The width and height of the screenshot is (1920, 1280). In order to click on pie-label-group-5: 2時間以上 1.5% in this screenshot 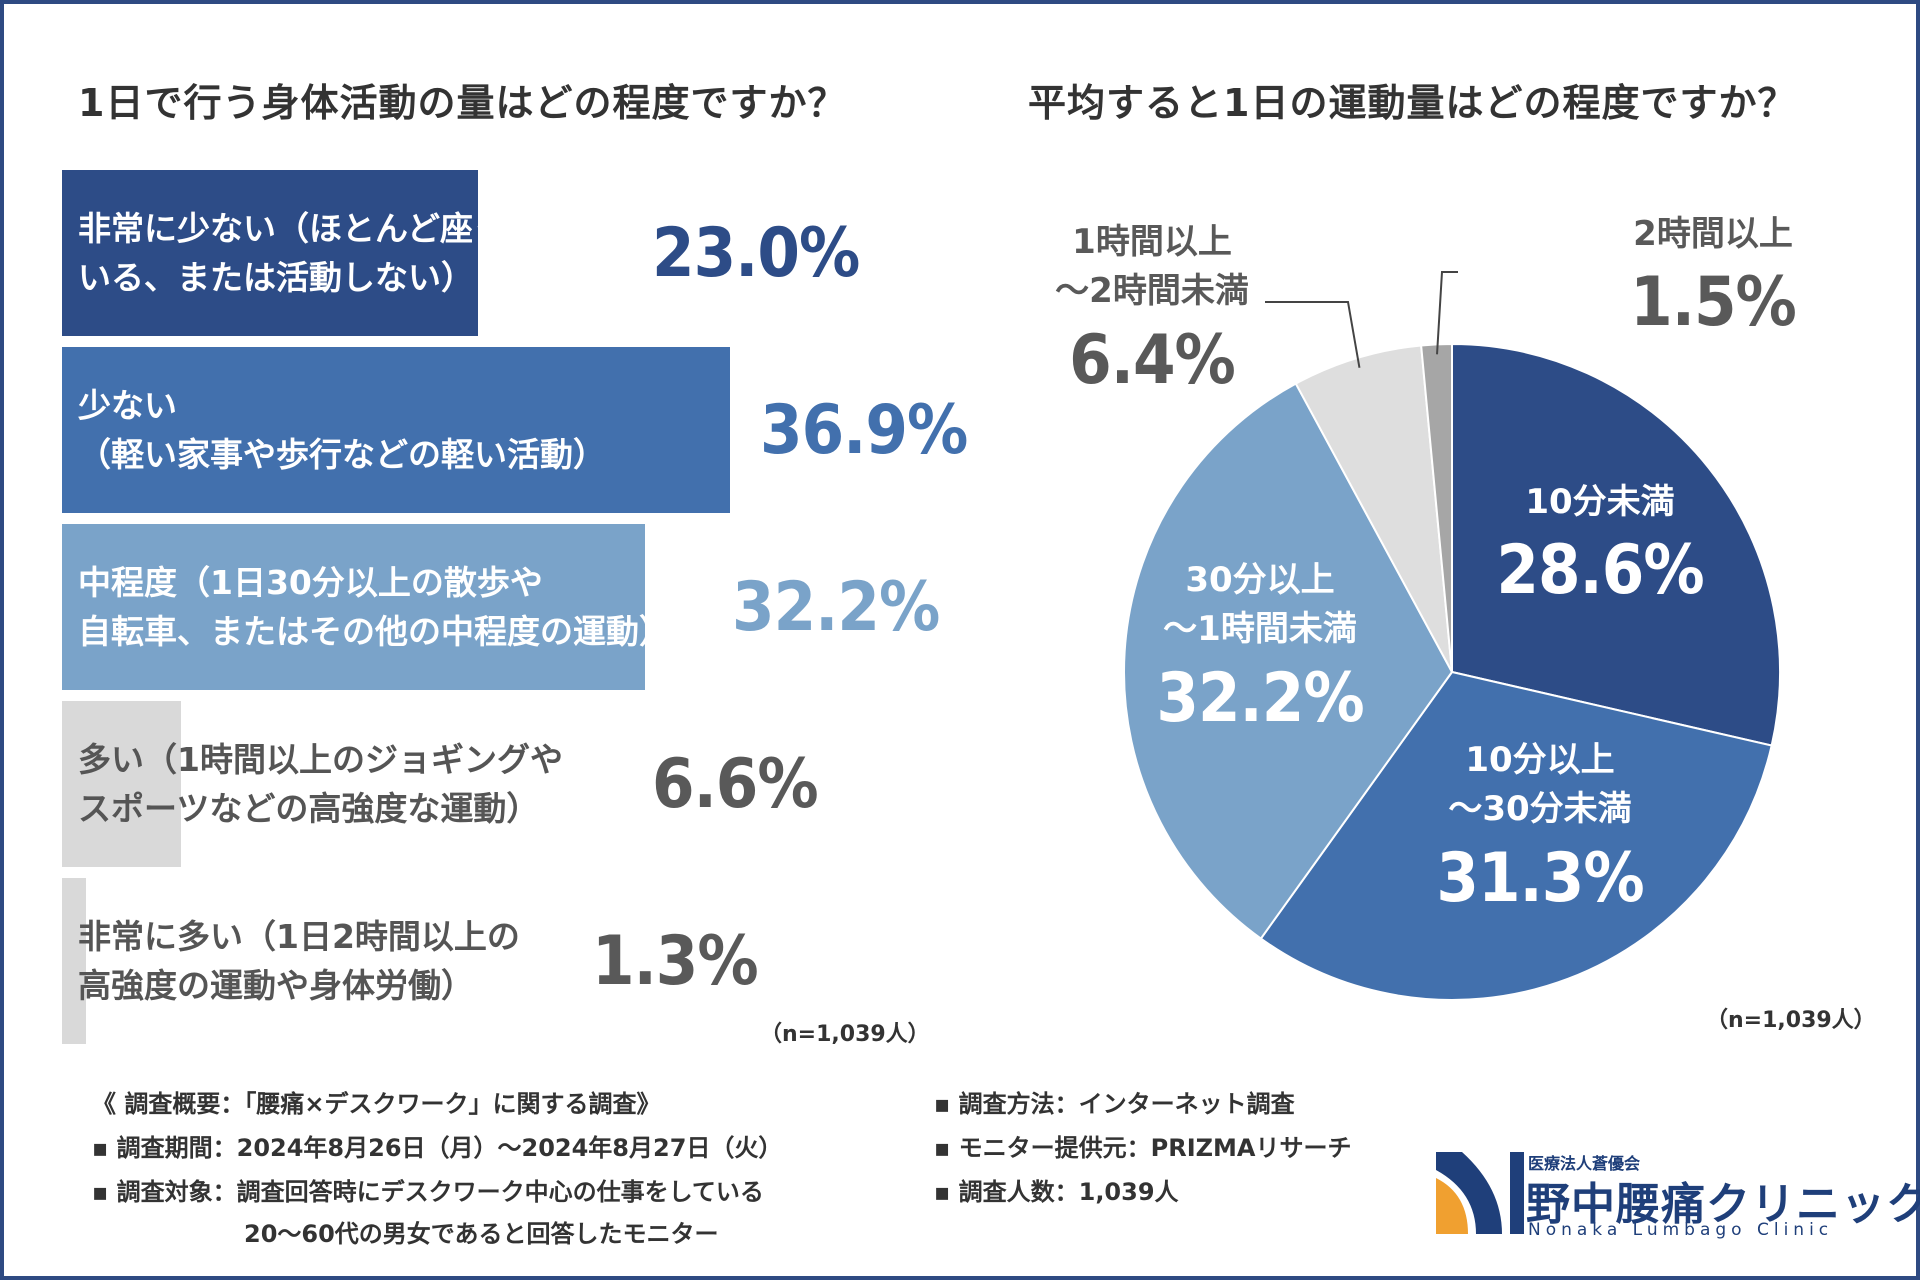, I will do `click(1713, 279)`.